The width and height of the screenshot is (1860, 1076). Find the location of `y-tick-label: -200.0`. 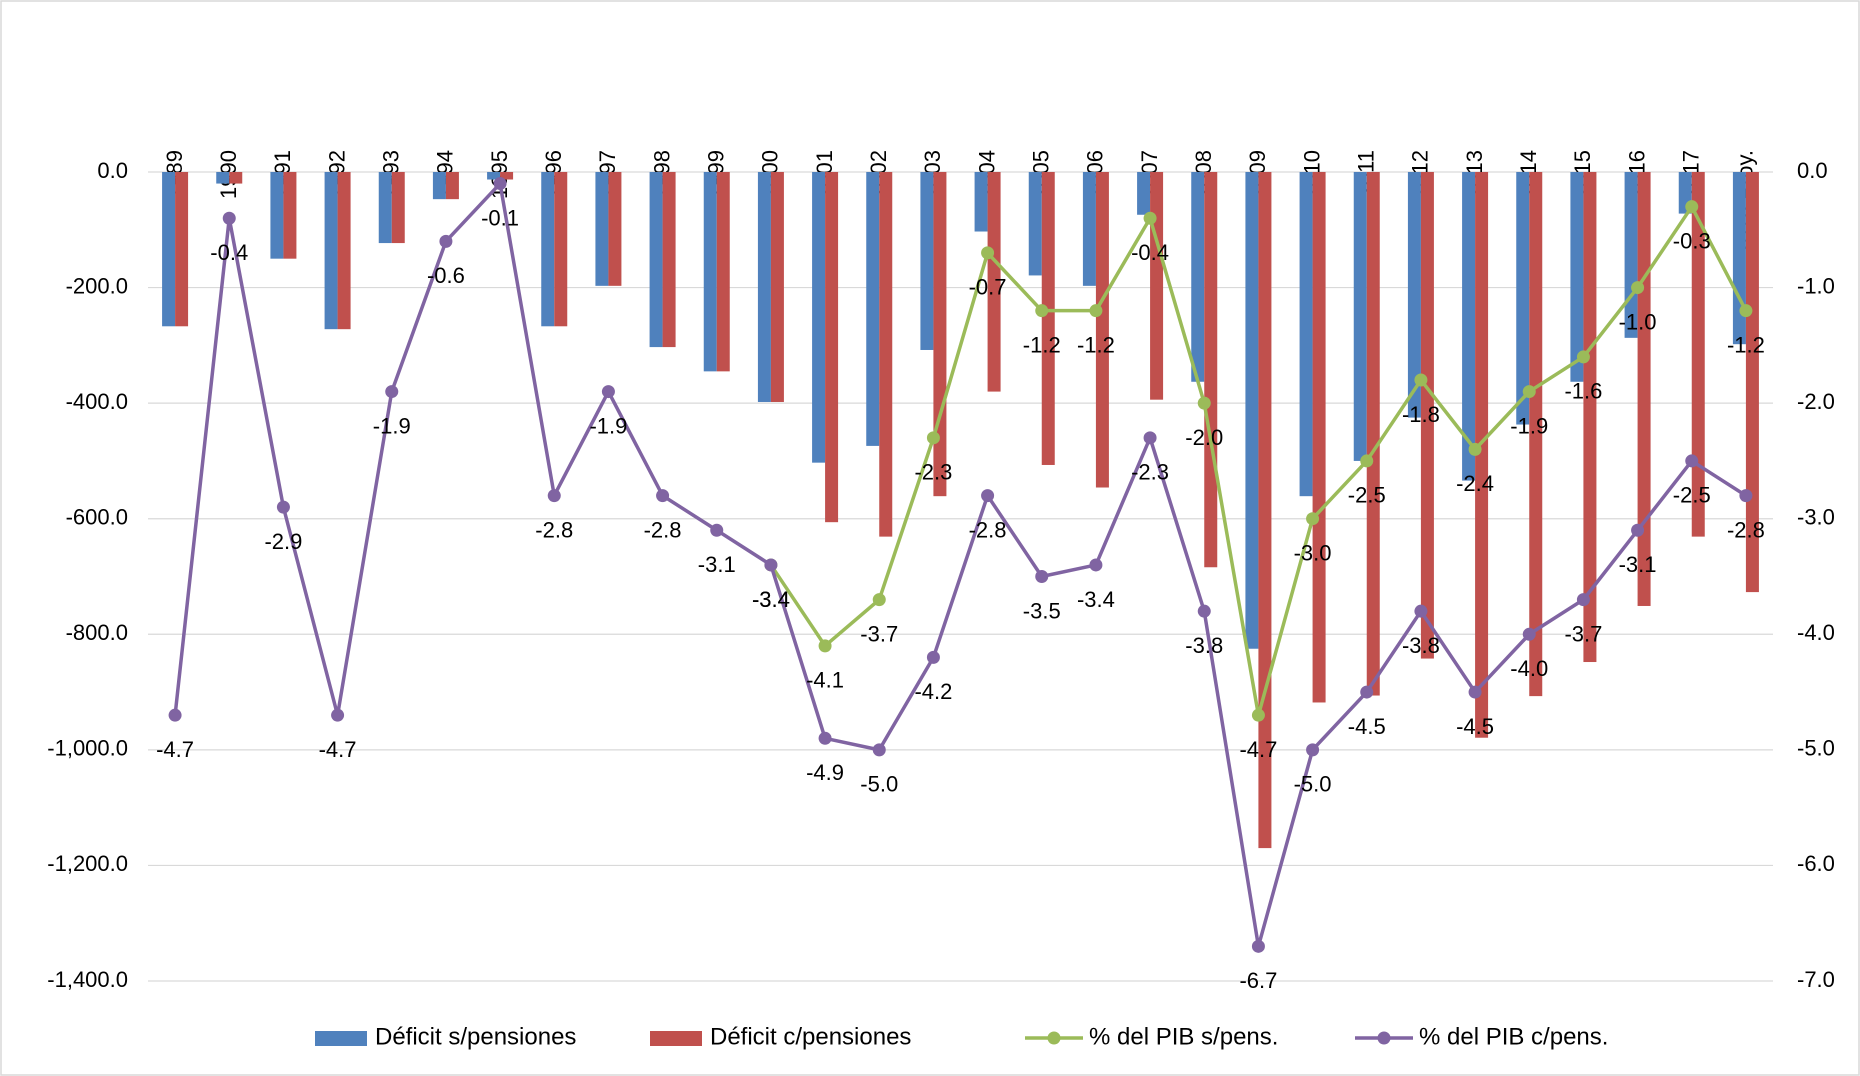

y-tick-label: -200.0 is located at coordinates (97, 285).